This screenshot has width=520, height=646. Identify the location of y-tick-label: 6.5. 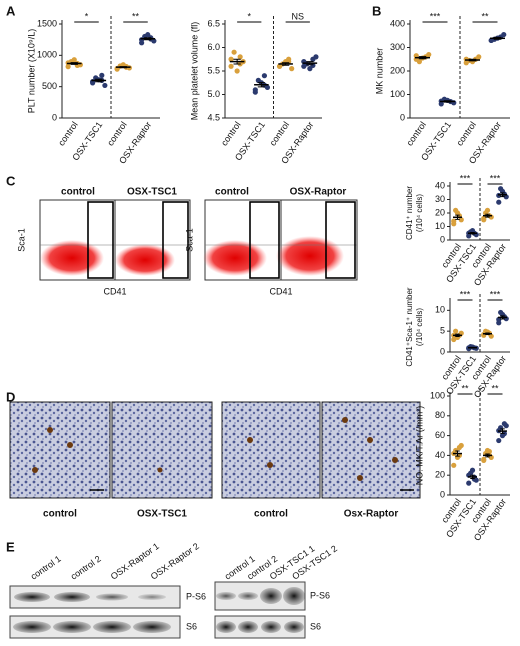
(213, 23).